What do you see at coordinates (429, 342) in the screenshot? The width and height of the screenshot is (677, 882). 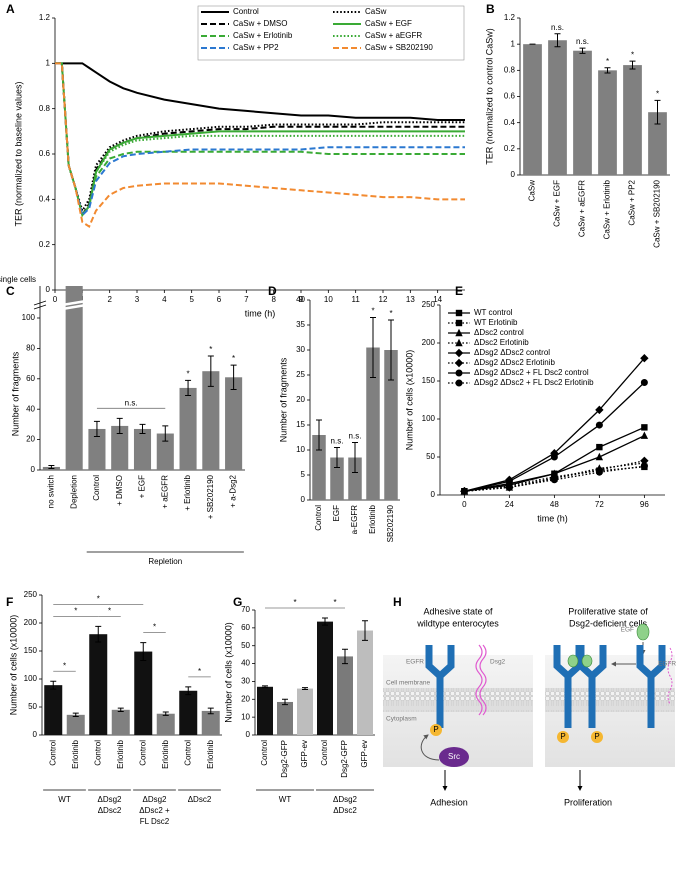 I see `y-tick-label: 200` at bounding box center [429, 342].